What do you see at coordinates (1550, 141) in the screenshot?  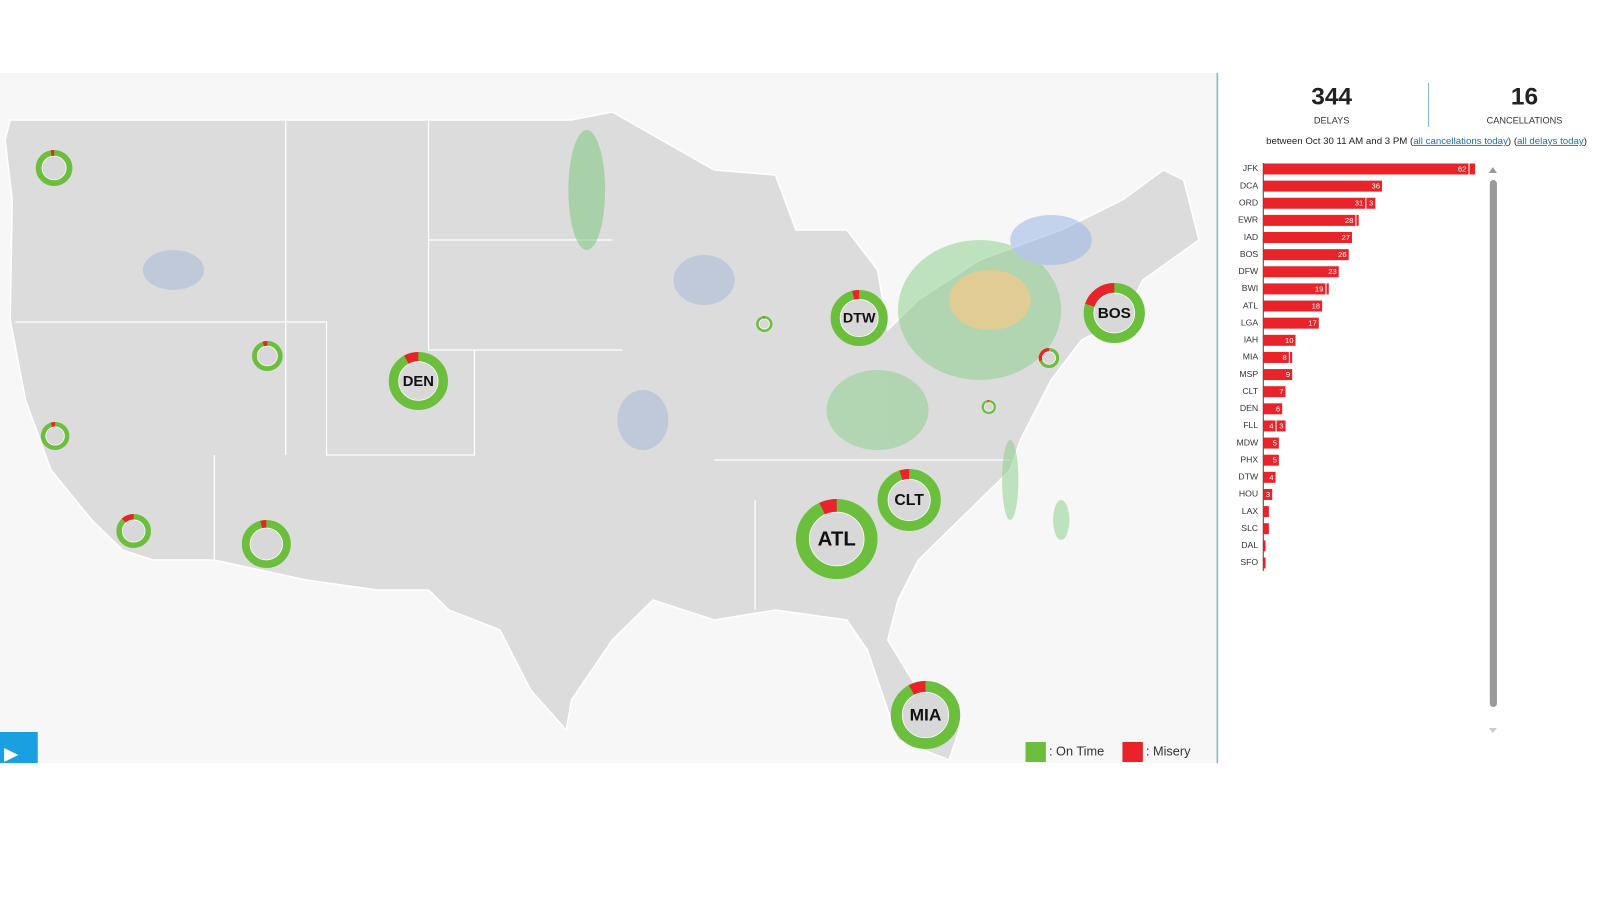 I see `delays-link: all delays today` at bounding box center [1550, 141].